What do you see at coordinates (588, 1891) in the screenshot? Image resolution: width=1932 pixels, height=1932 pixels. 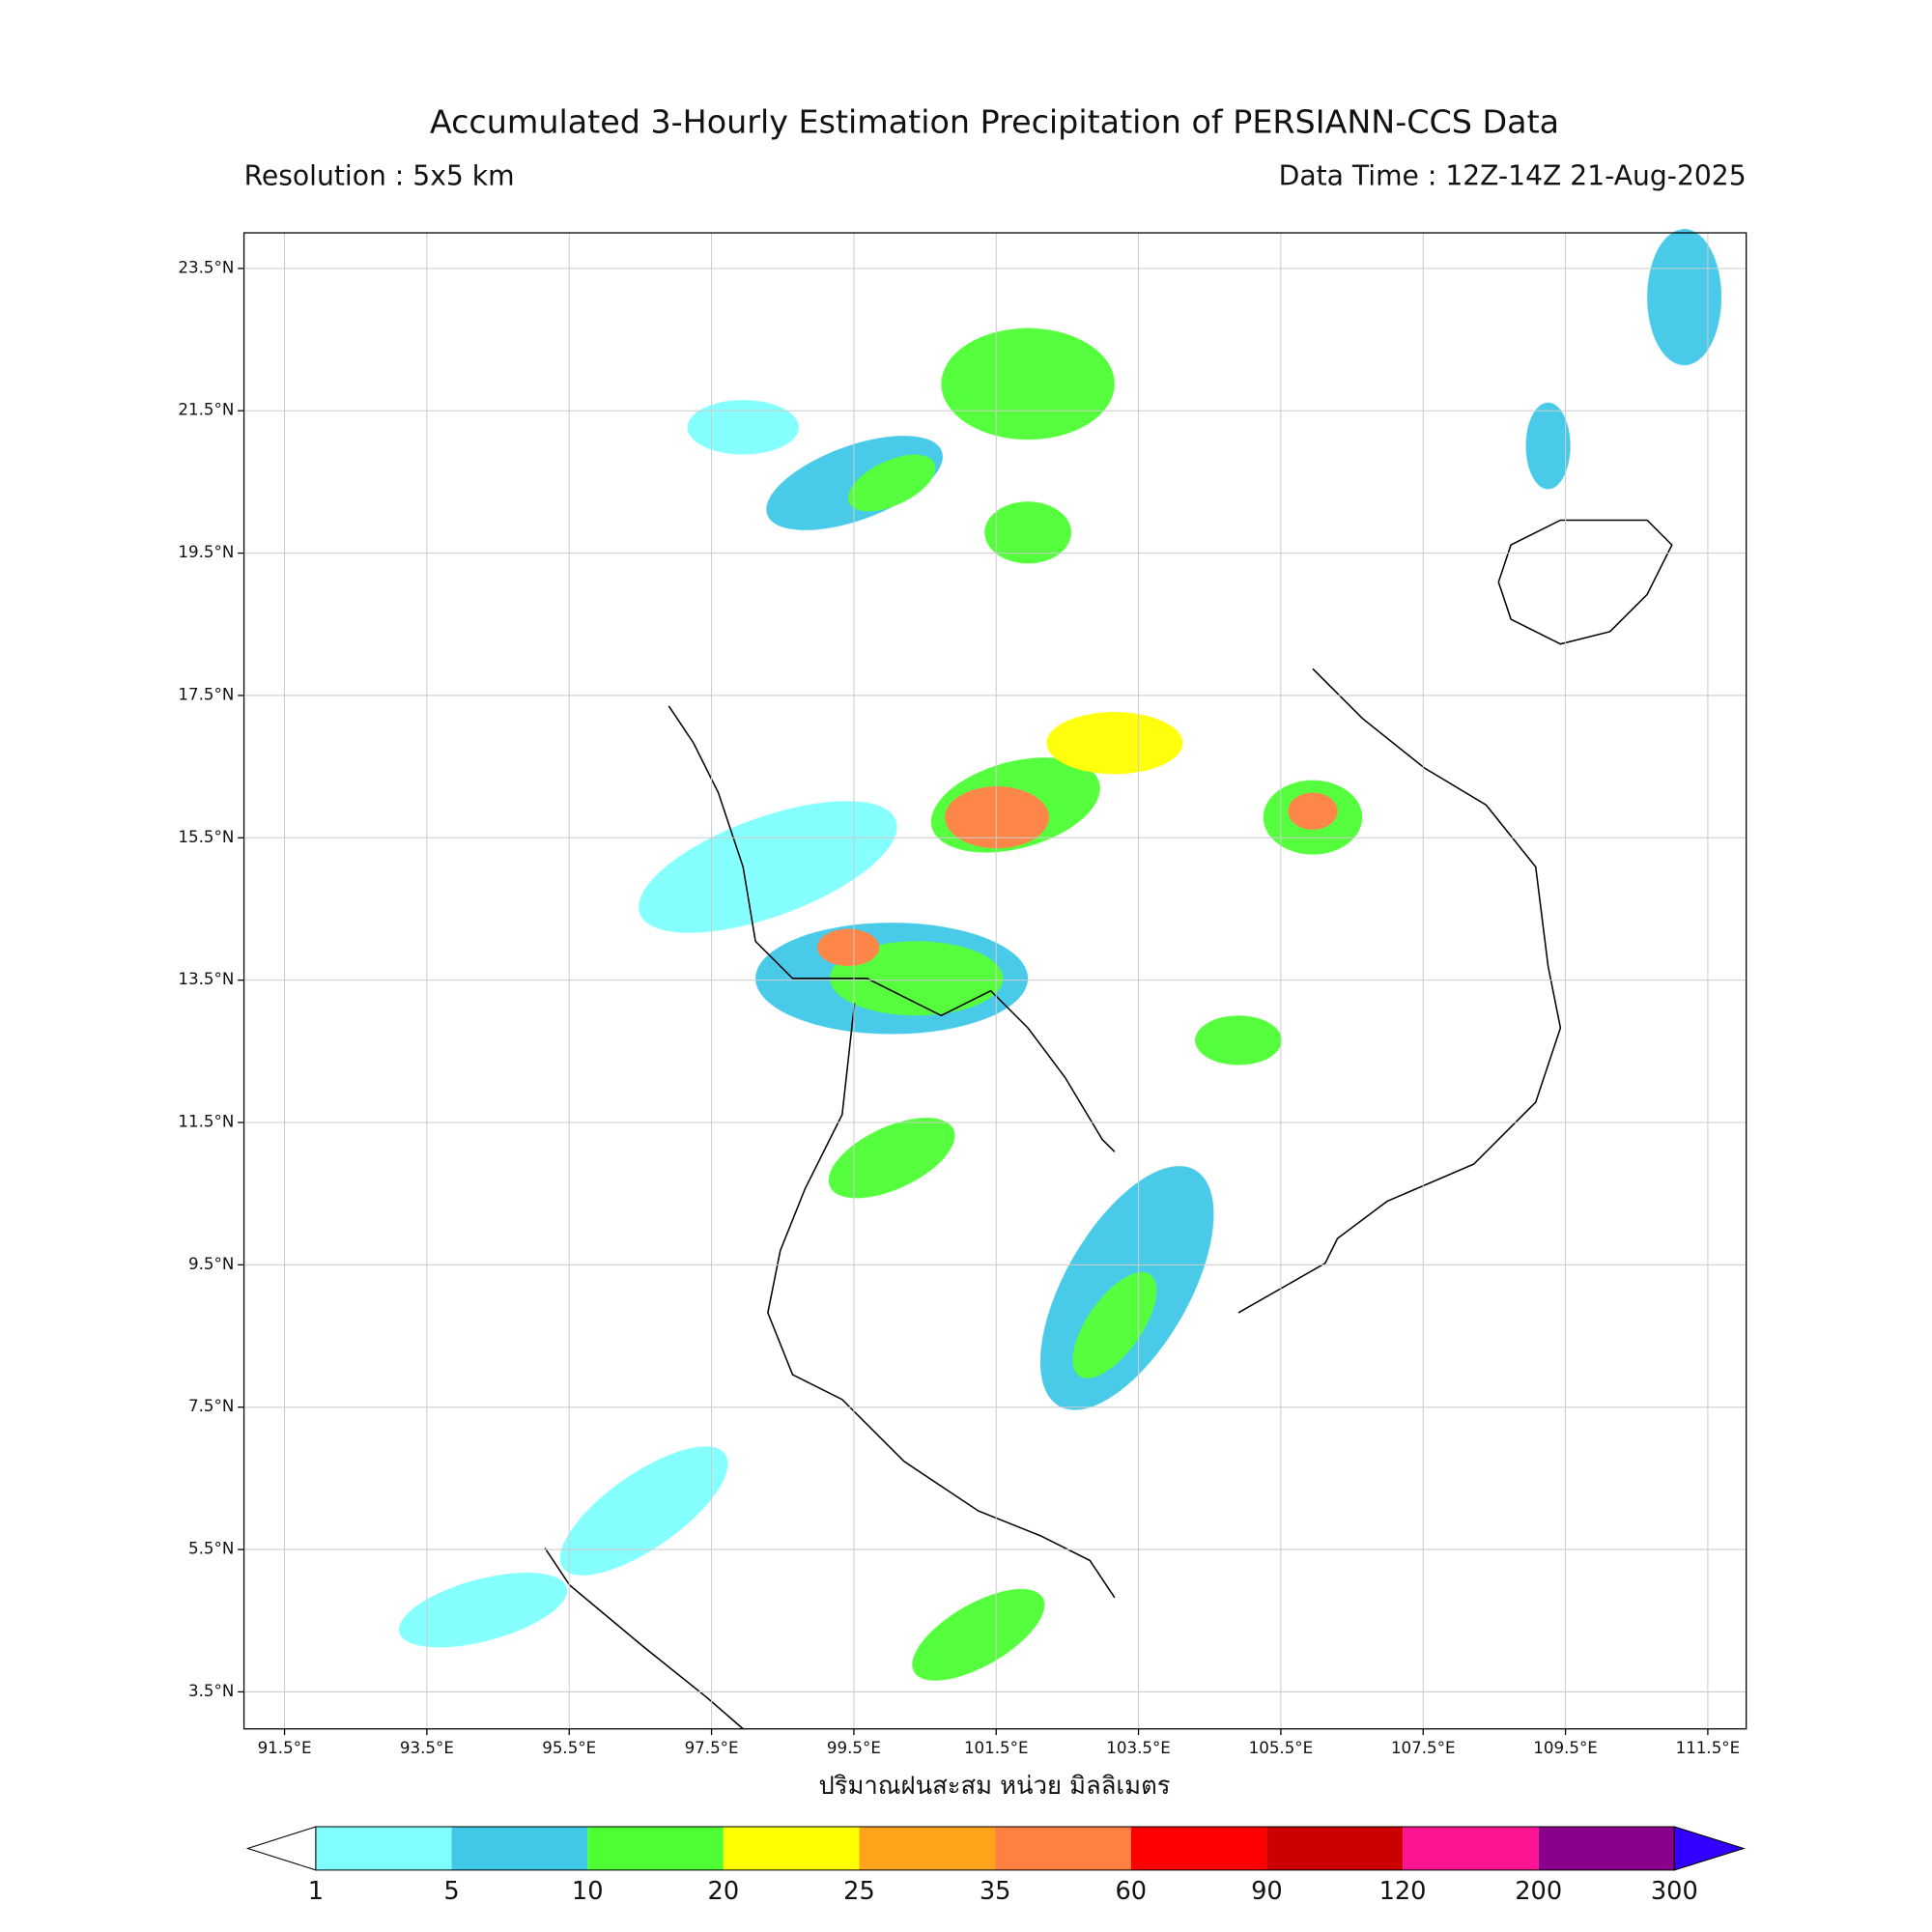 I see `colorbar-label: 10` at bounding box center [588, 1891].